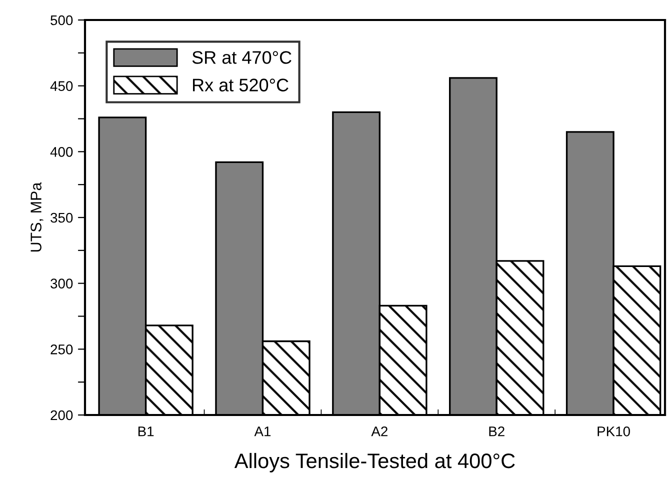 The width and height of the screenshot is (667, 488). I want to click on x-tick-label: B2, so click(496, 431).